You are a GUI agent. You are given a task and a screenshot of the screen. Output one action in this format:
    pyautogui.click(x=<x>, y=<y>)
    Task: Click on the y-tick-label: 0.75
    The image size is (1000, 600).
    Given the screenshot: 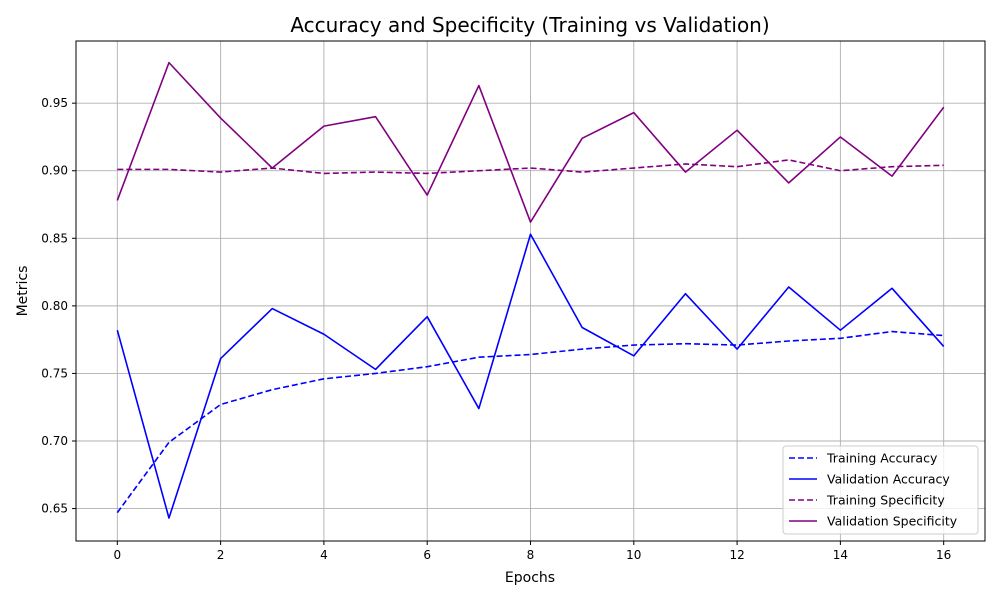 What is the action you would take?
    pyautogui.click(x=54, y=373)
    